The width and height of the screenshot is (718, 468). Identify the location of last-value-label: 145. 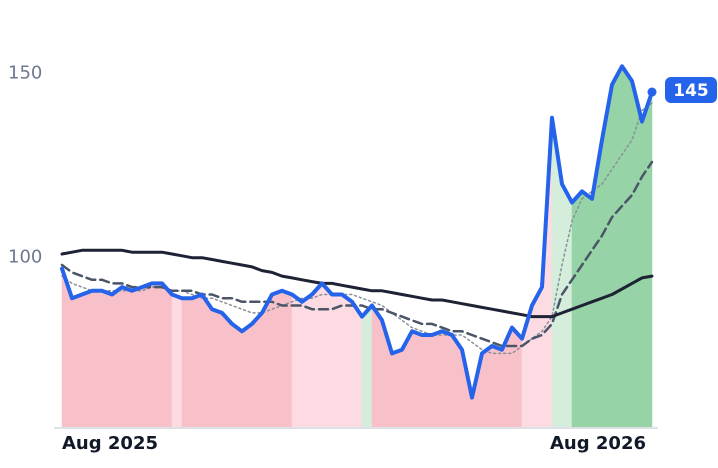
(691, 91).